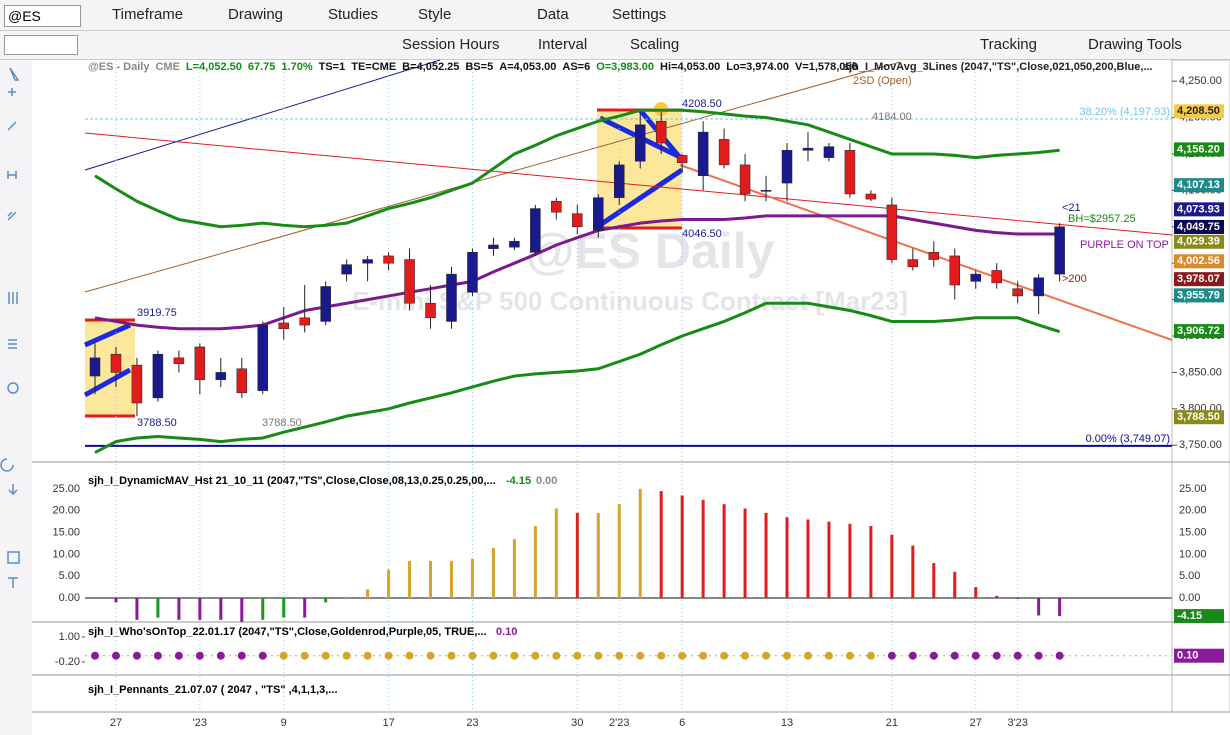  I want to click on toolbar-button: Drawing Tools, so click(1135, 44).